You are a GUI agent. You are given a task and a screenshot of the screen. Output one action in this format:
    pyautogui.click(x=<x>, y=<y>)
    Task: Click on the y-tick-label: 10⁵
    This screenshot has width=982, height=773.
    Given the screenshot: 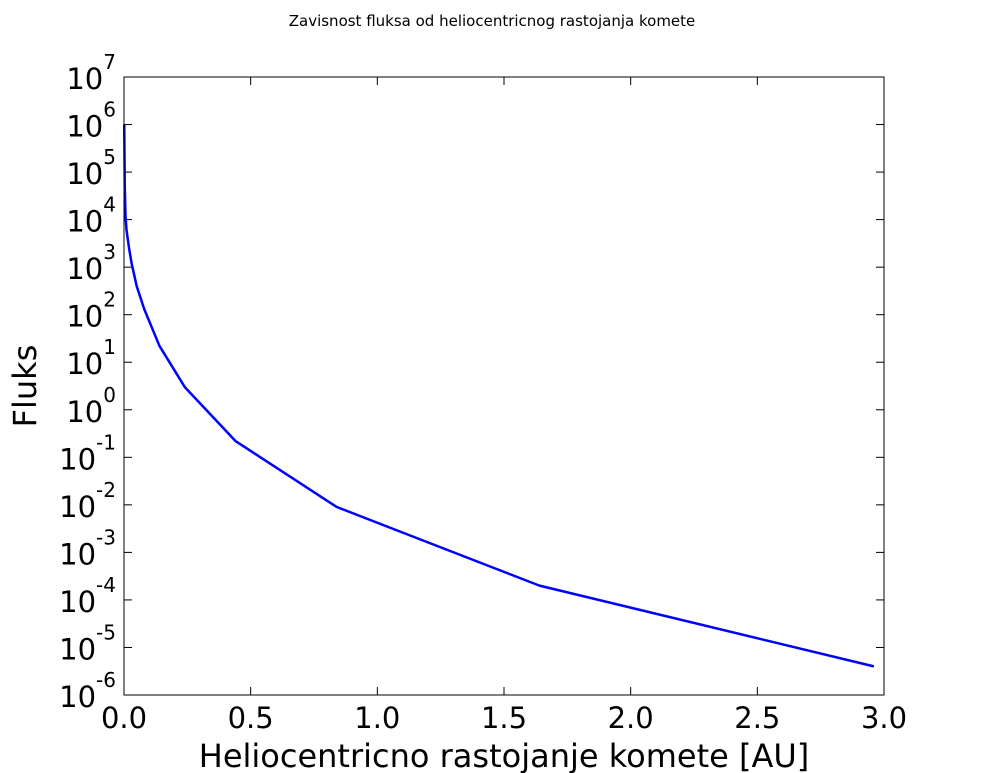 What is the action you would take?
    pyautogui.click(x=91, y=168)
    